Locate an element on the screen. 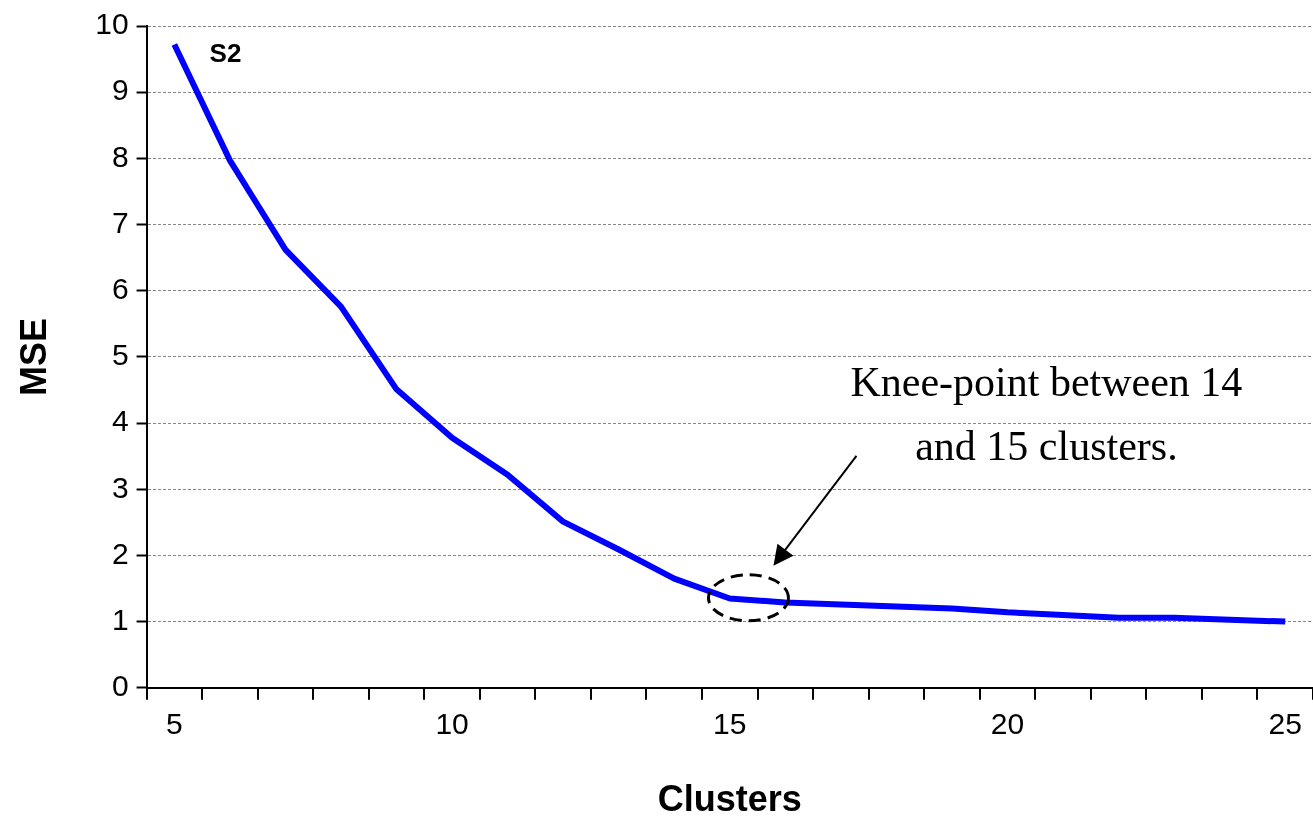 The image size is (1313, 832). y-tick-label: 6 is located at coordinates (120, 288).